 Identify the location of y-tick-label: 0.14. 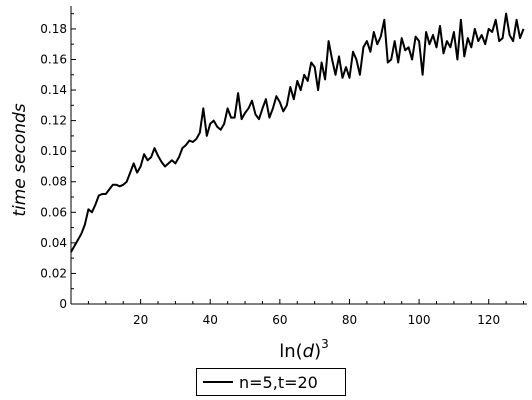
(53, 90).